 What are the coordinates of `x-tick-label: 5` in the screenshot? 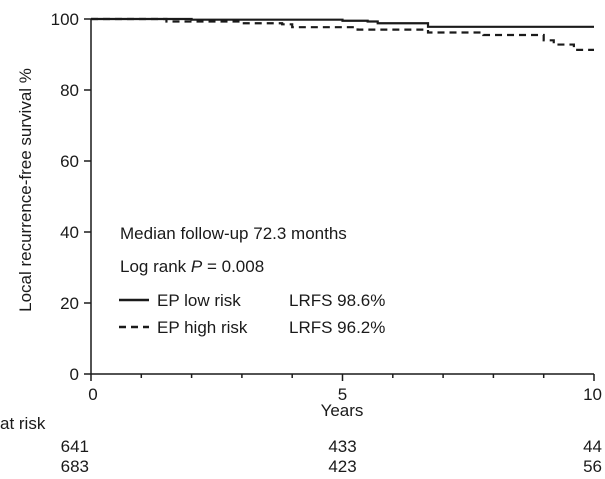 It's located at (342, 394).